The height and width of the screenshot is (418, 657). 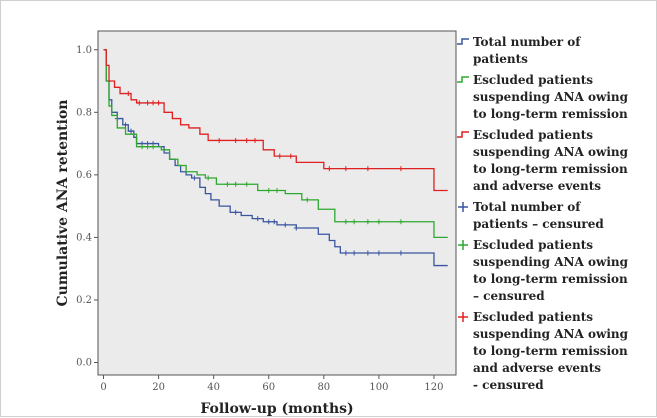 I want to click on y-tick-label: 1.0, so click(x=84, y=50).